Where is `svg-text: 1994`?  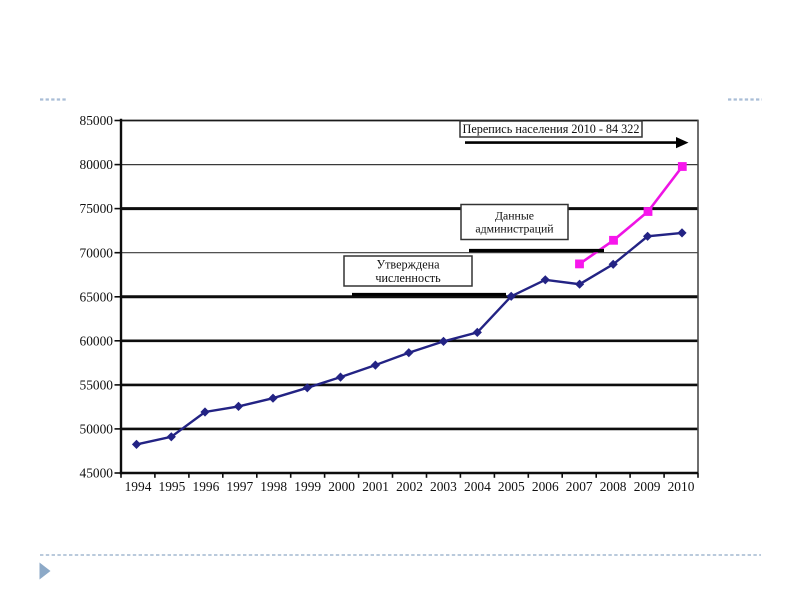
svg-text: 1994 is located at coordinates (138, 486).